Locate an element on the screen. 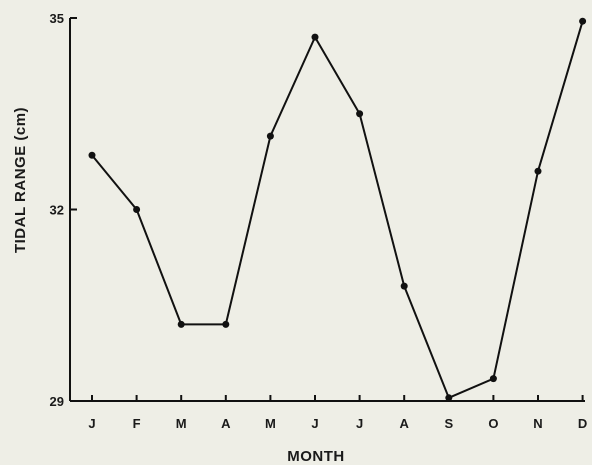 The width and height of the screenshot is (592, 465). x-tick-label-11: N is located at coordinates (537, 423).